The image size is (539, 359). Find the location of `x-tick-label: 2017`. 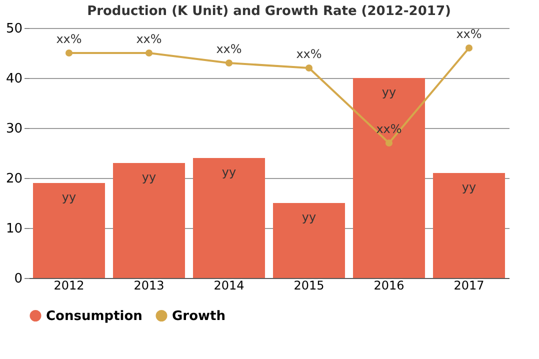

x-tick-label: 2017 is located at coordinates (469, 285).